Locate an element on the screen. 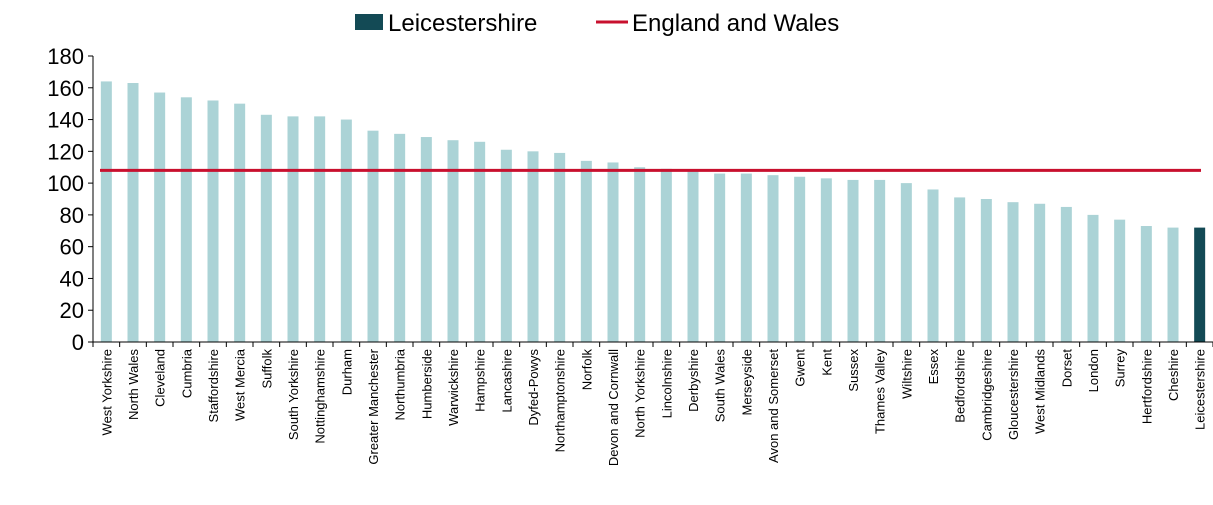  x-tick-label: Norfolk is located at coordinates (586, 370).